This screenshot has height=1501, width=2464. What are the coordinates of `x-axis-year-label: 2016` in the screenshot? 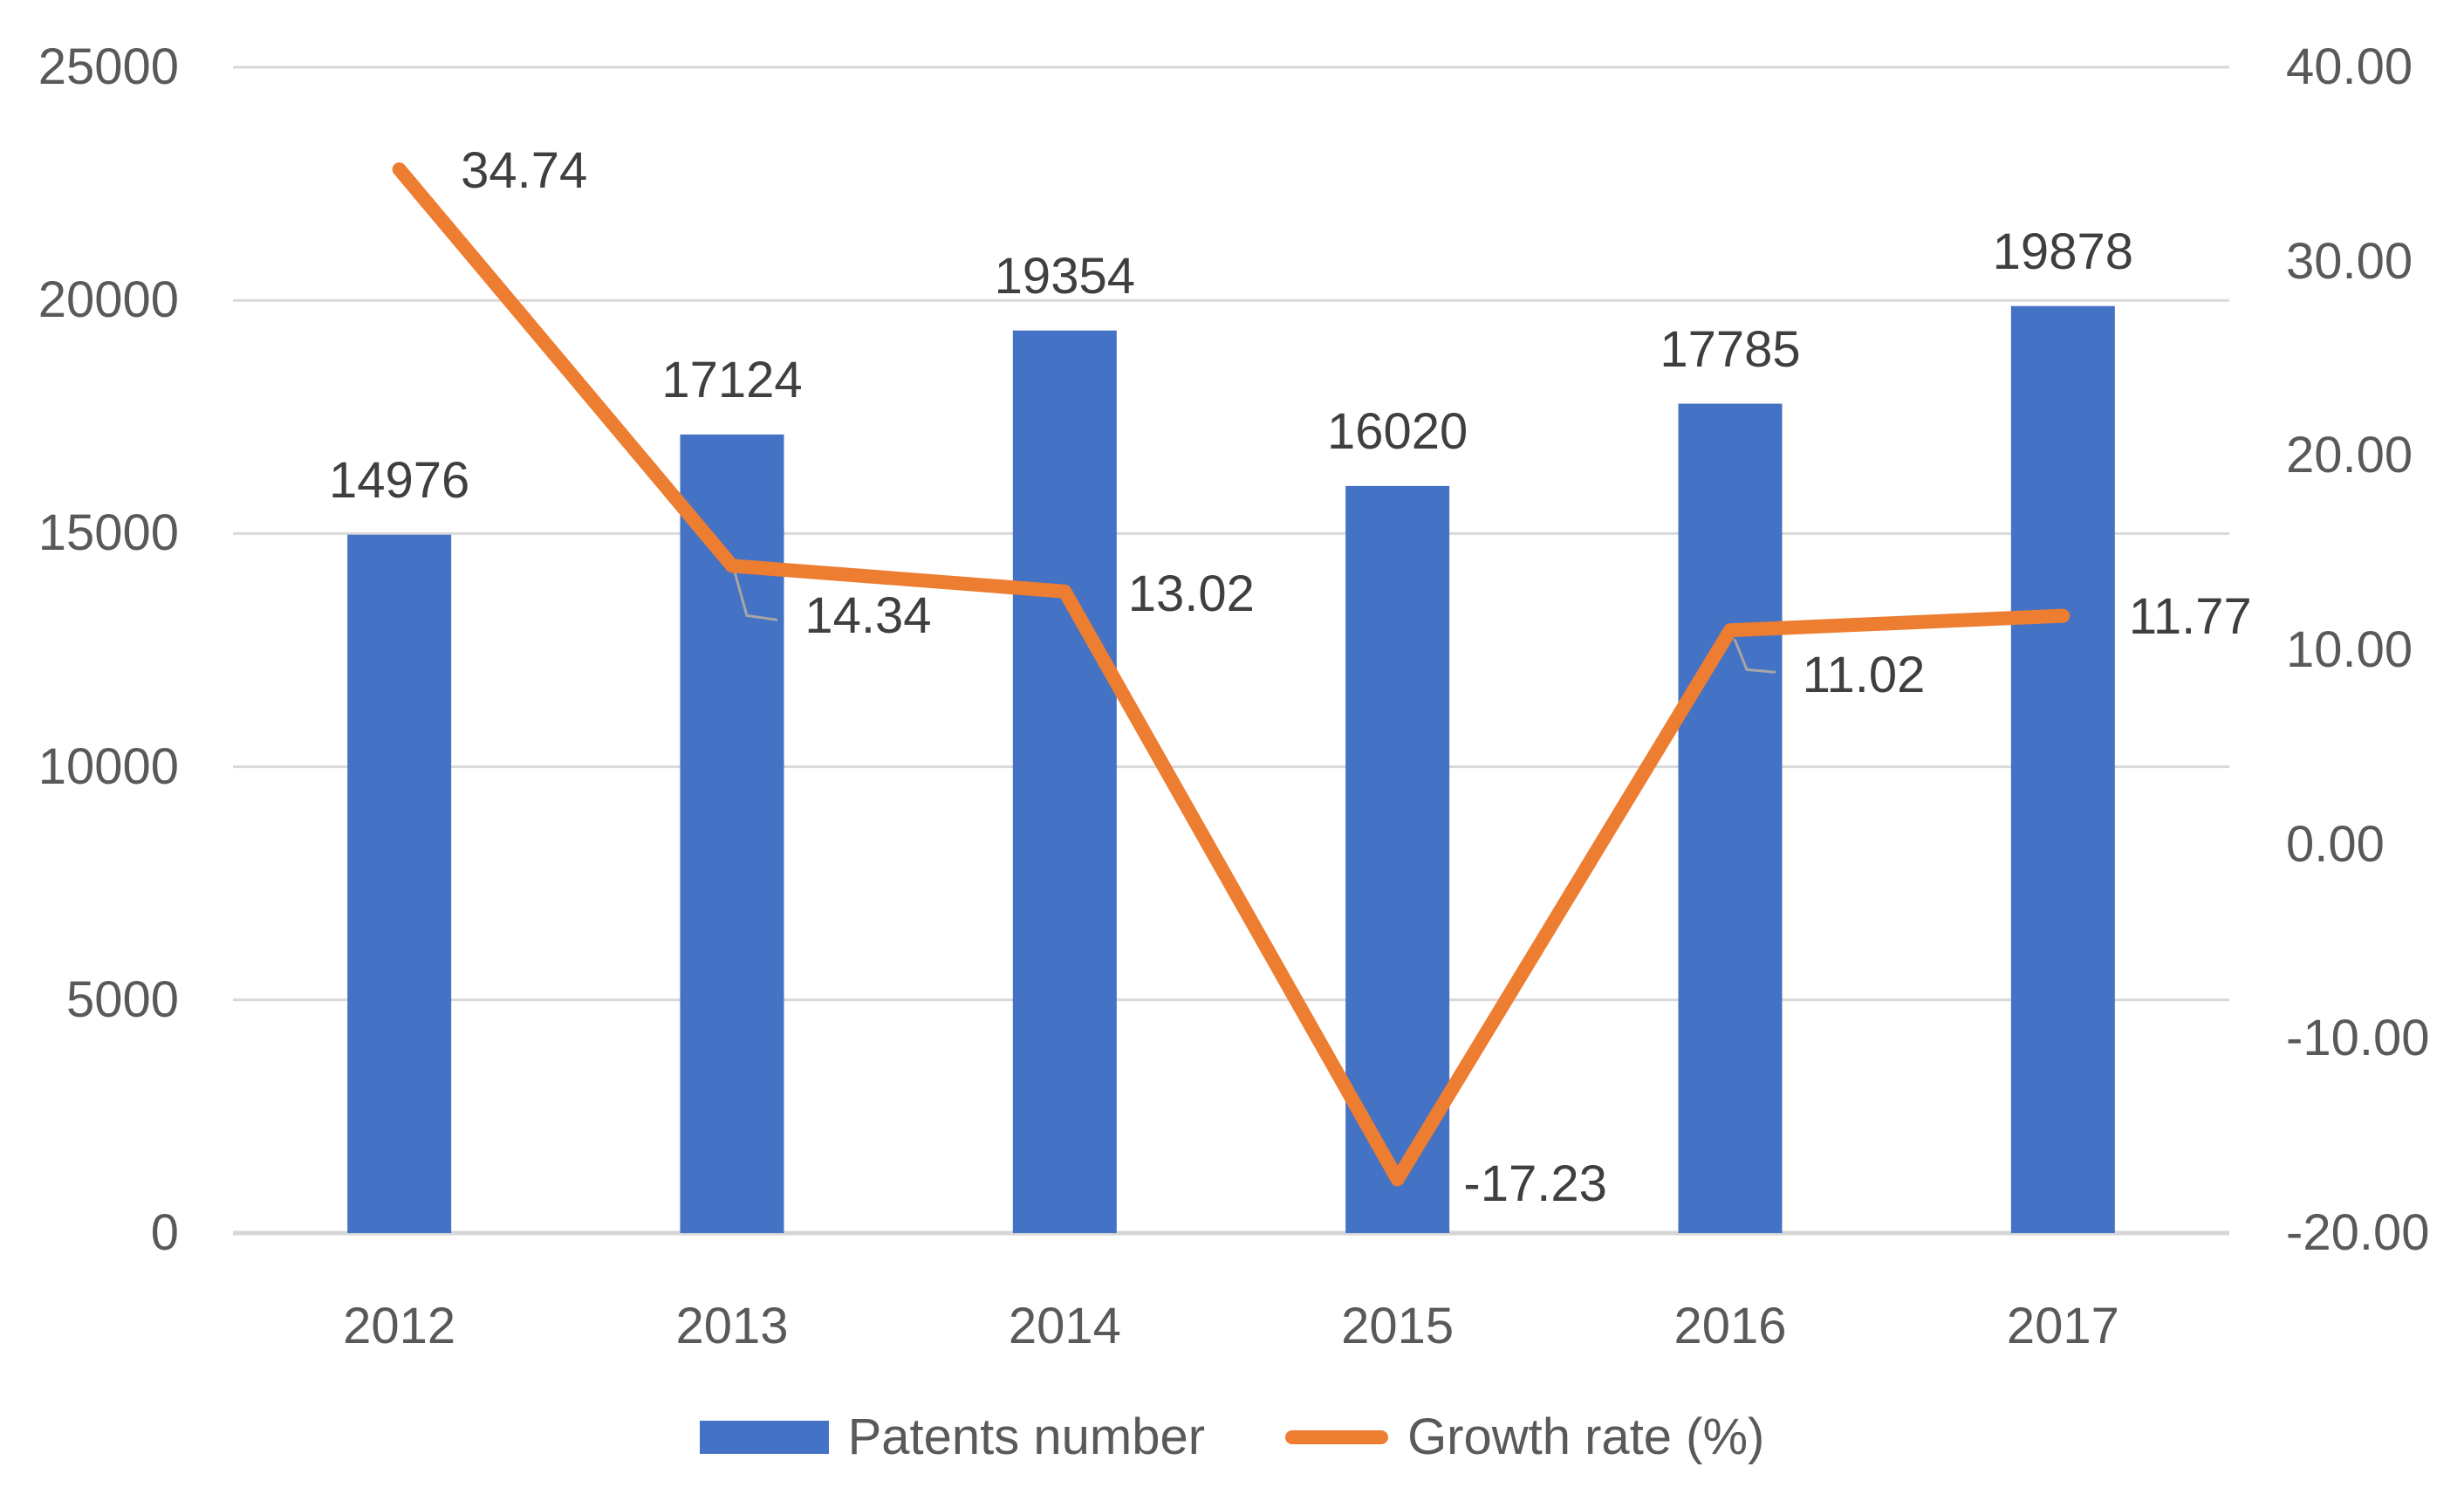 It's located at (1730, 1326).